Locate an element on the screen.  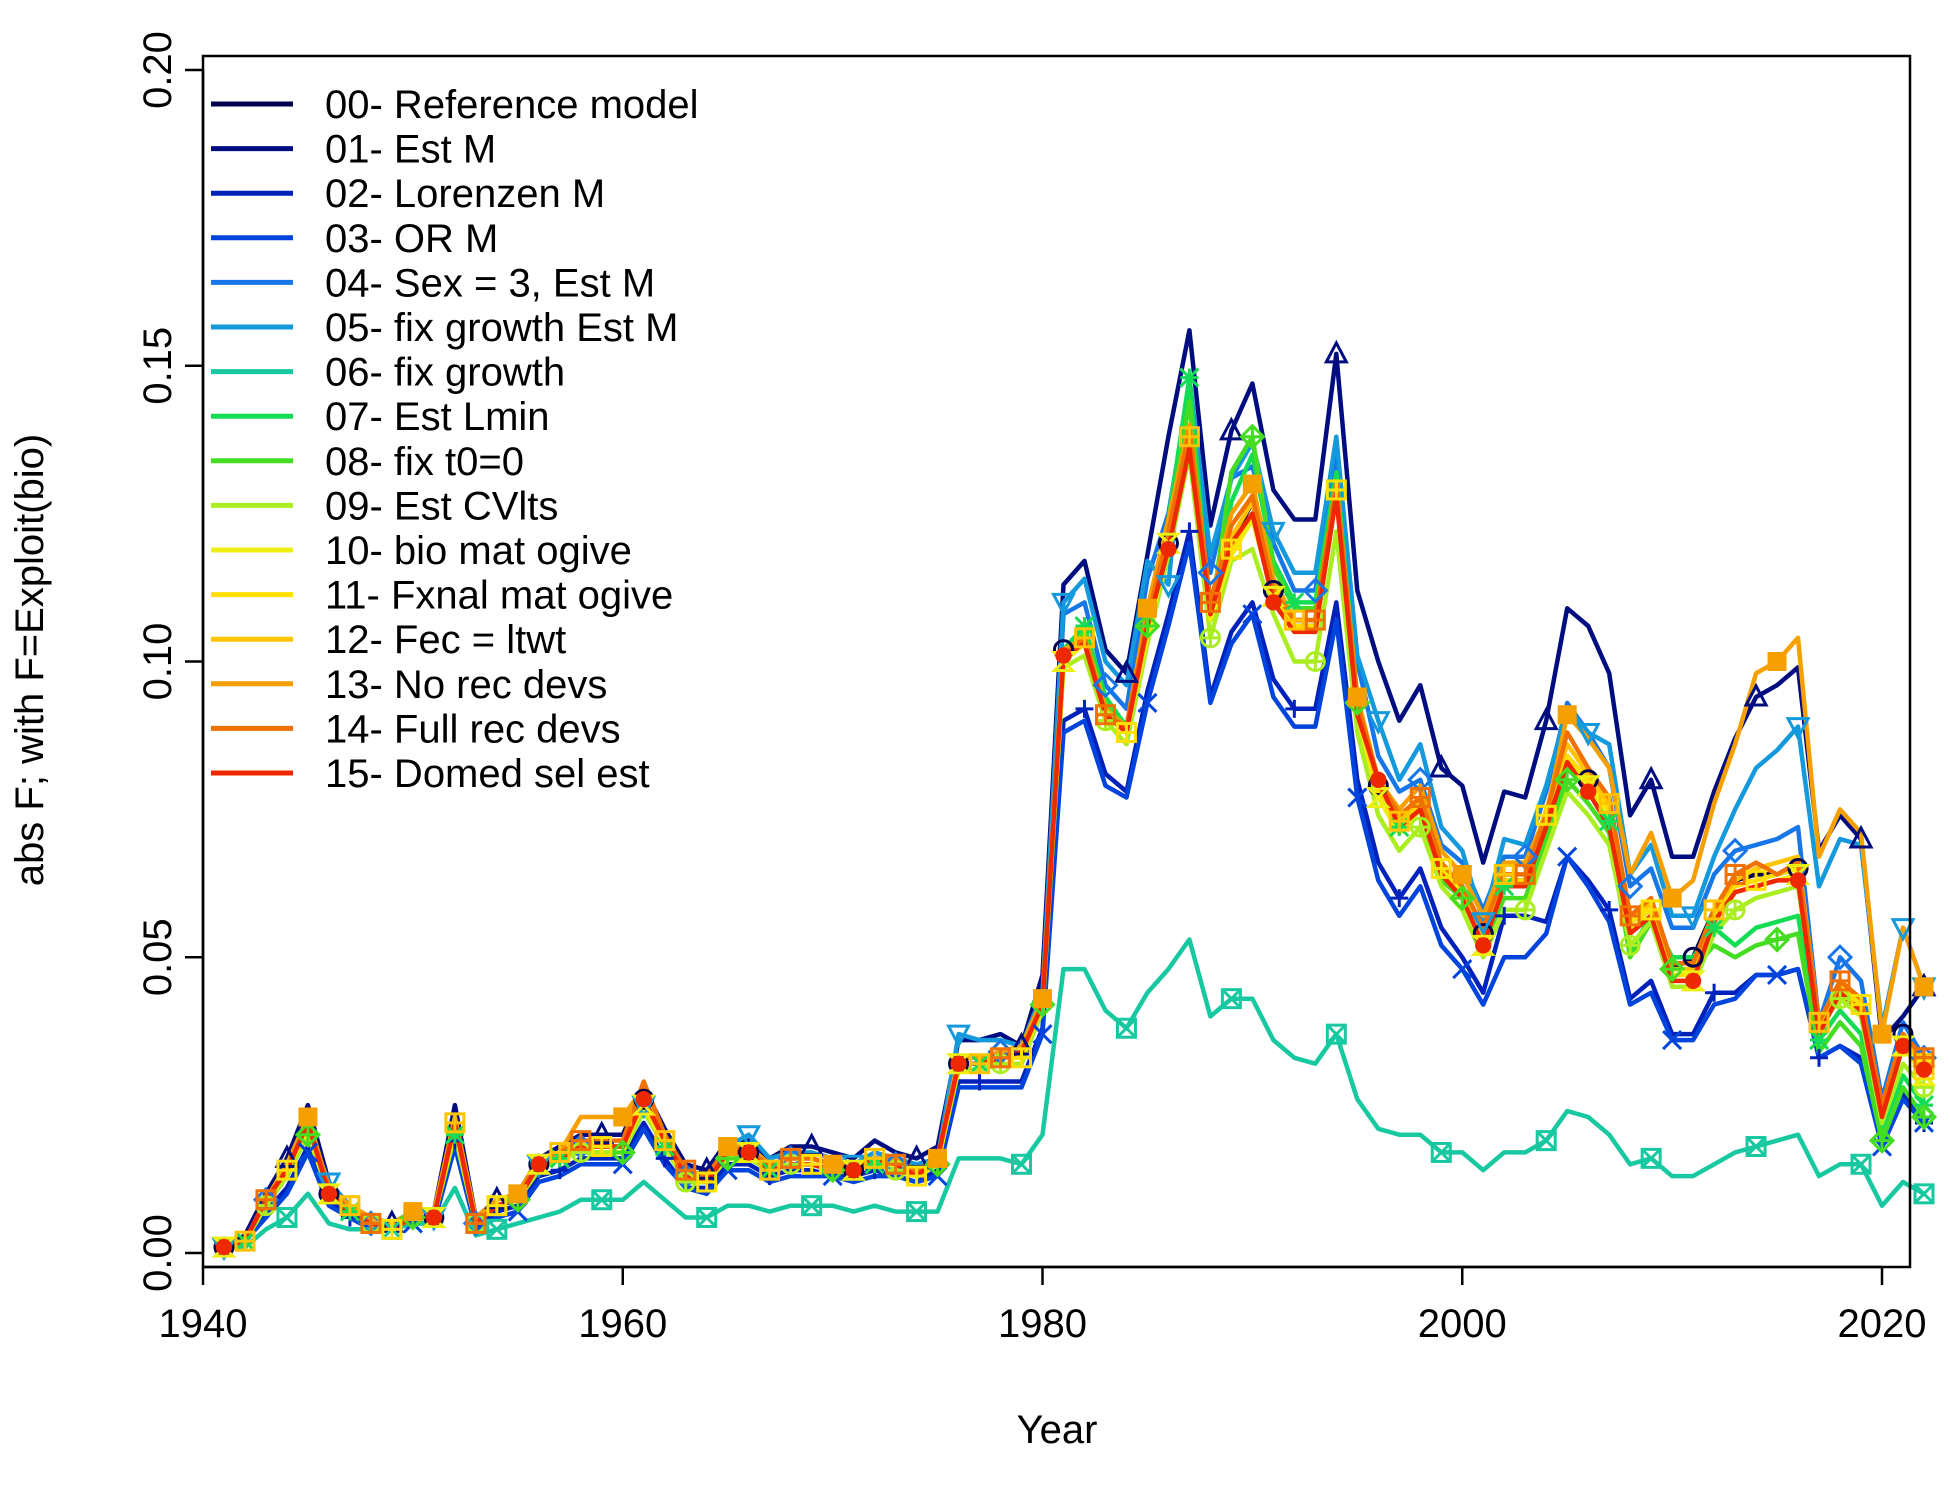
legend-label: 11- Fxnal mat ogive is located at coordinates (499, 596).